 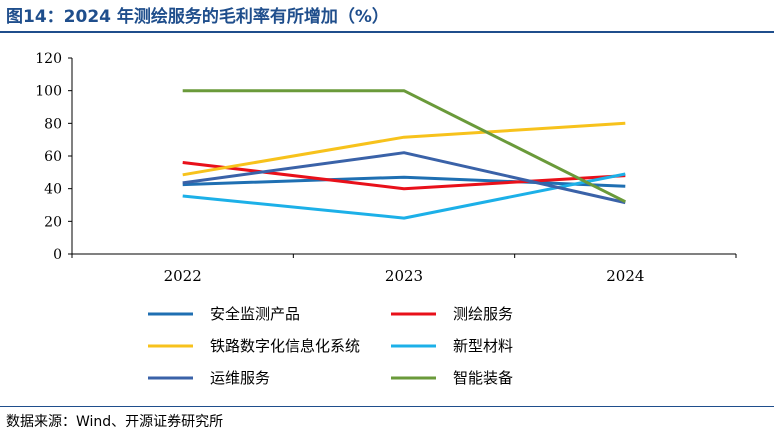 What do you see at coordinates (53, 190) in the screenshot?
I see `y-tick-label: 40` at bounding box center [53, 190].